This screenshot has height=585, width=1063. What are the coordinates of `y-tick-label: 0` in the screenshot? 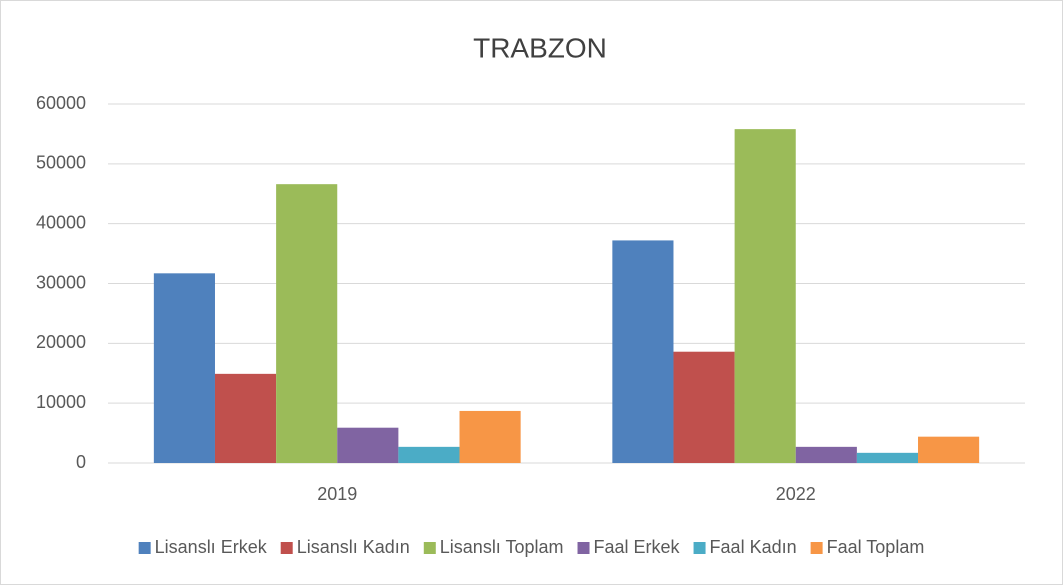 It's located at (81, 462).